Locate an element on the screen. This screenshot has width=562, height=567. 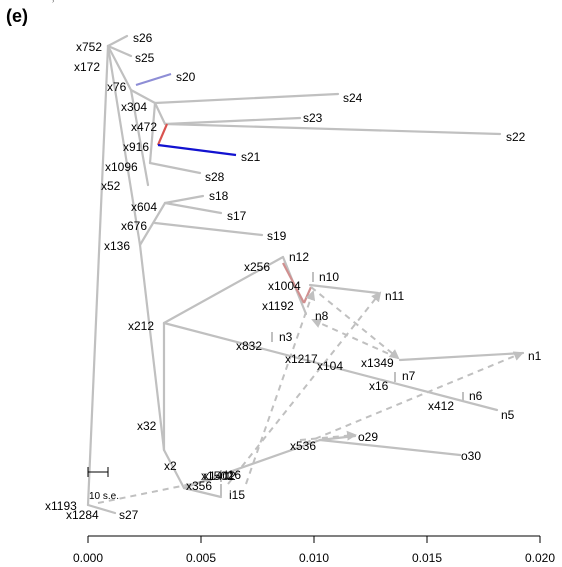
dashed-line-x1284 is located at coordinates (159, 490).